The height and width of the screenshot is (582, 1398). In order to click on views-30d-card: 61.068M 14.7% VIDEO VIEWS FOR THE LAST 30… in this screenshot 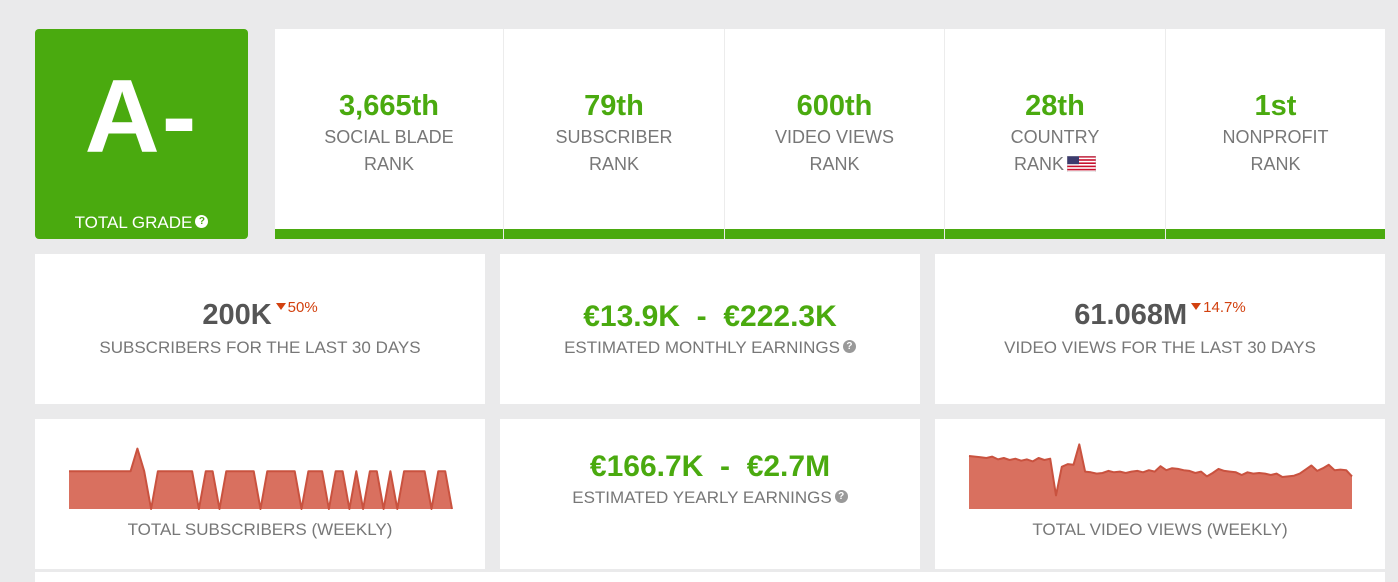, I will do `click(1160, 329)`.